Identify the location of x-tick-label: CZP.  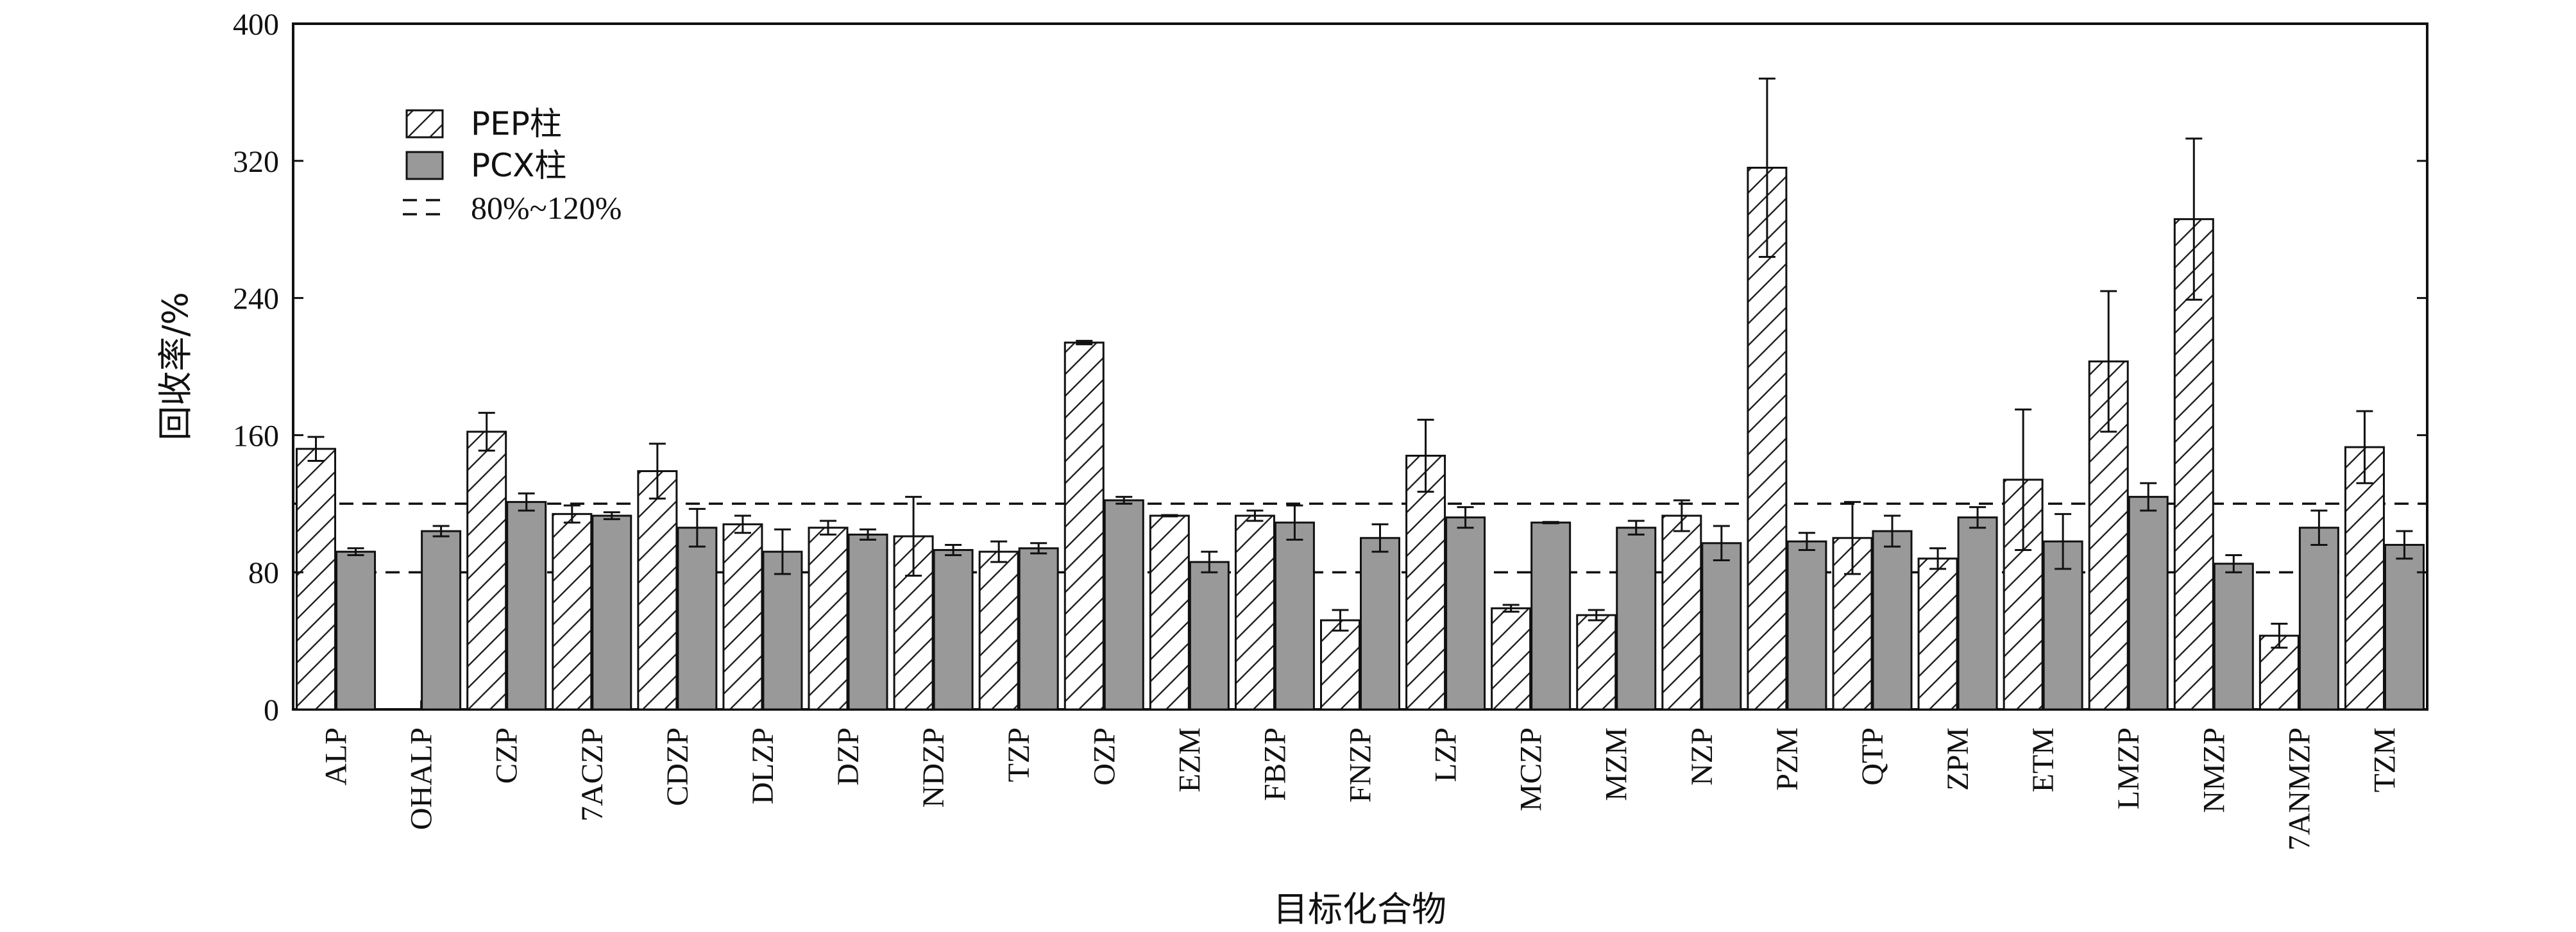
(507, 755).